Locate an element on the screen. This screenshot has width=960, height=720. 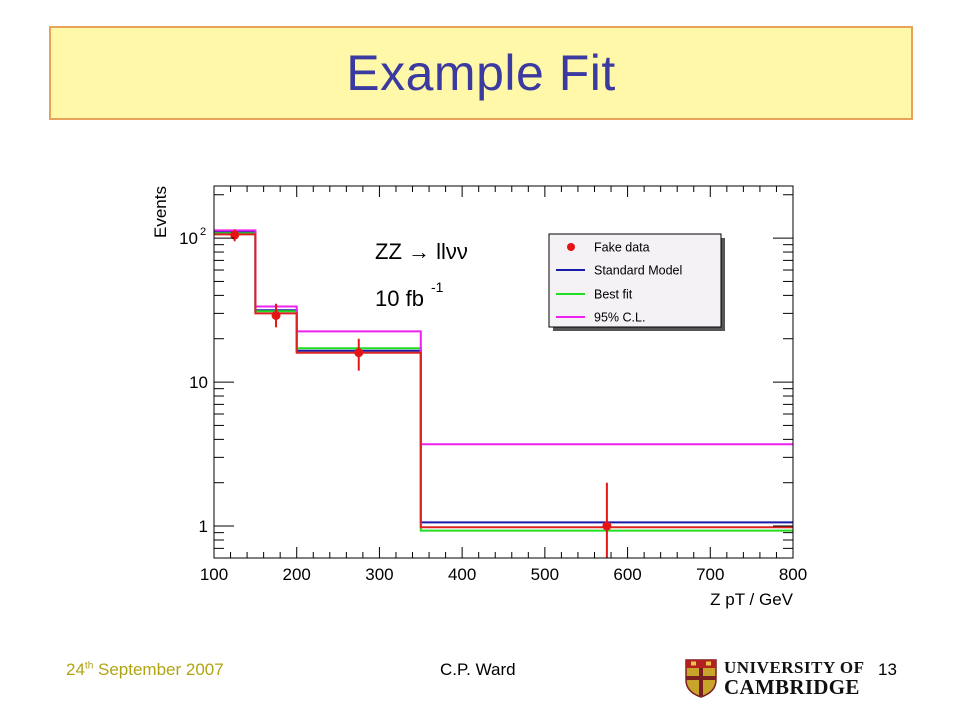
title-box: Example Fit is located at coordinates (481, 73).